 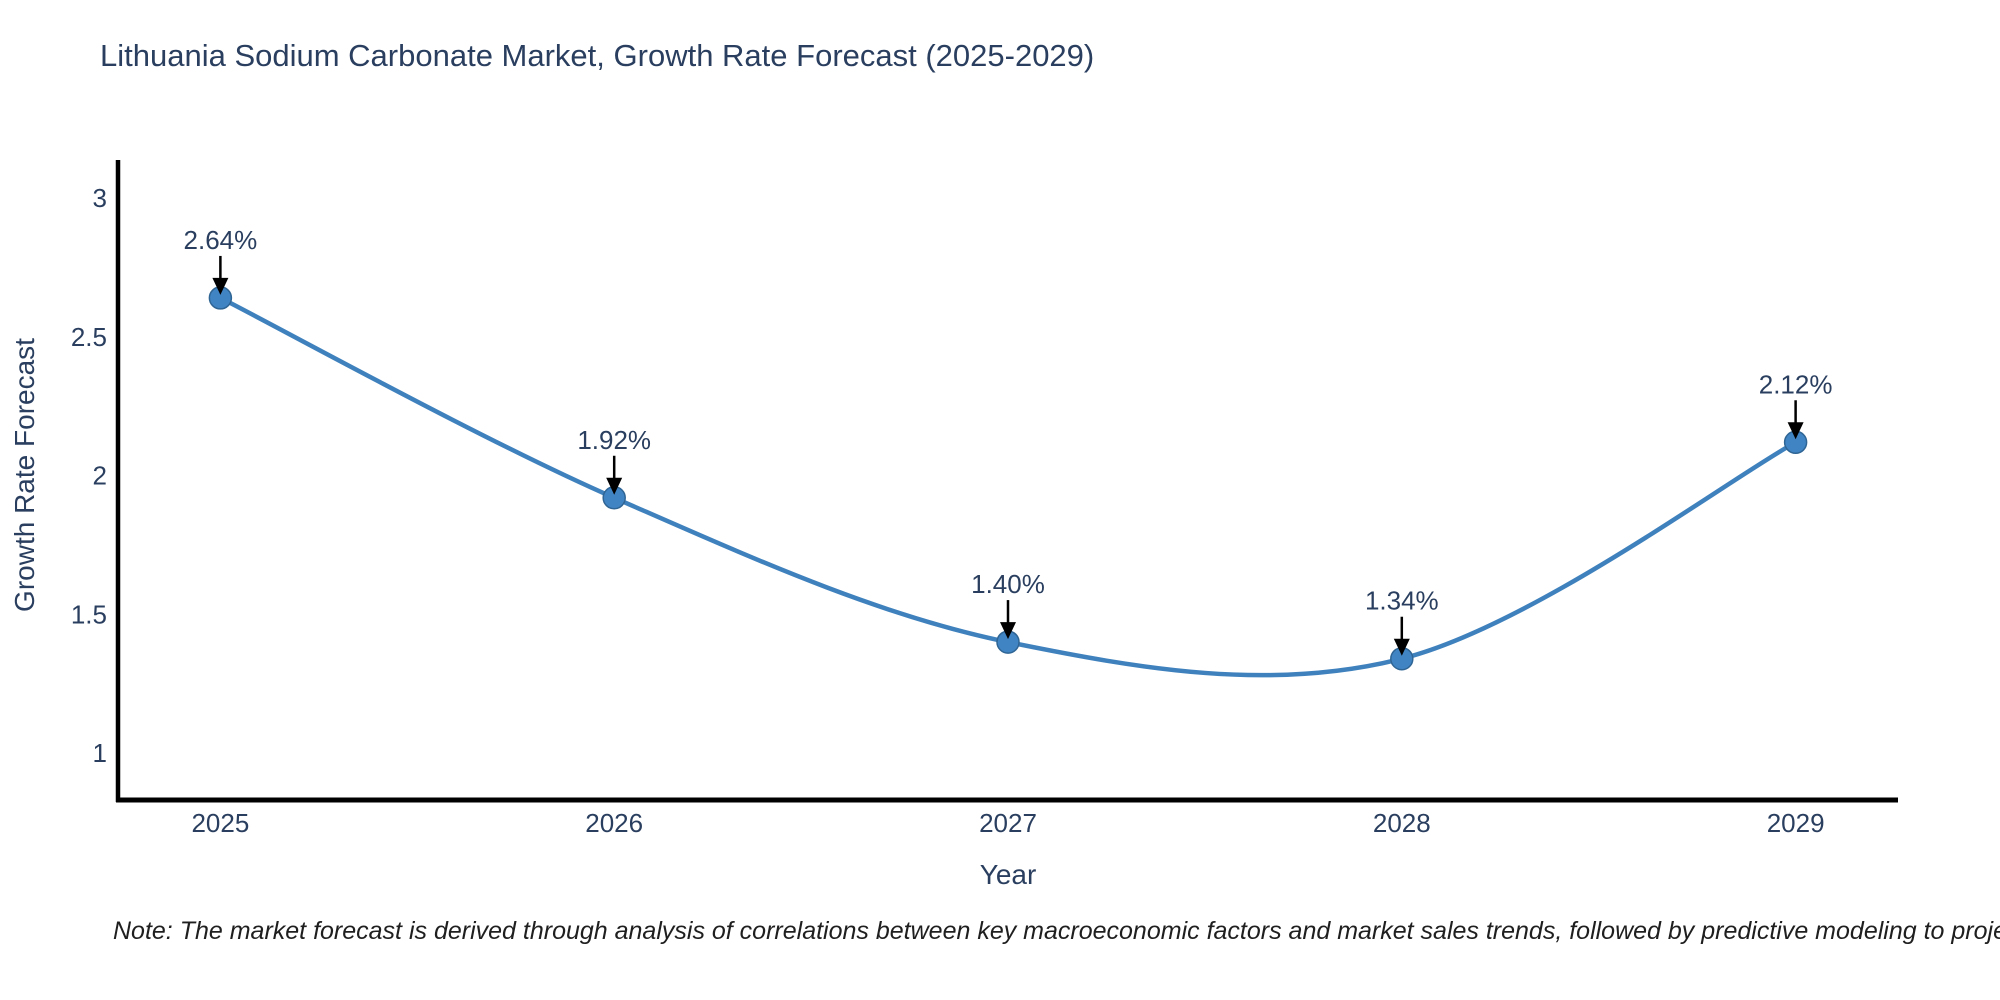 I want to click on x-tick-label: 2025, so click(x=220, y=823).